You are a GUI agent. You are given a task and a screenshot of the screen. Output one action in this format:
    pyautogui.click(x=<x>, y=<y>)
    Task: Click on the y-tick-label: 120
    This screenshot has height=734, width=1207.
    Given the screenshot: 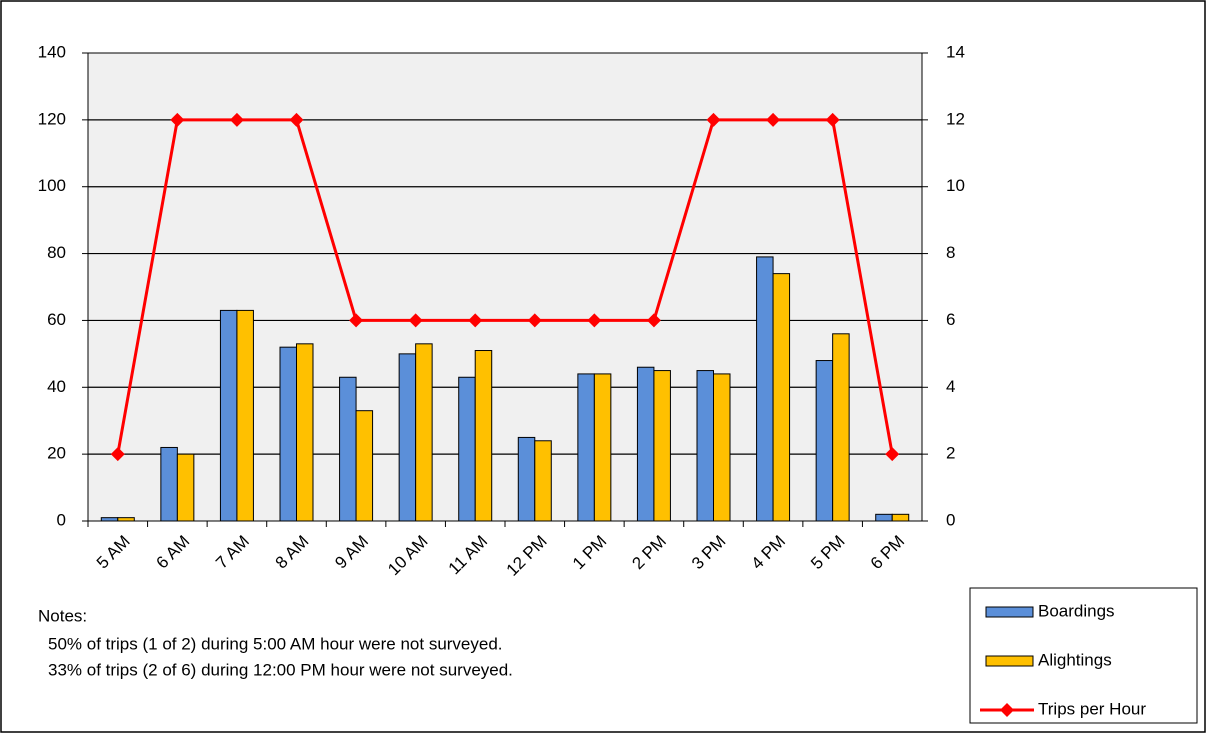 What is the action you would take?
    pyautogui.click(x=52, y=118)
    